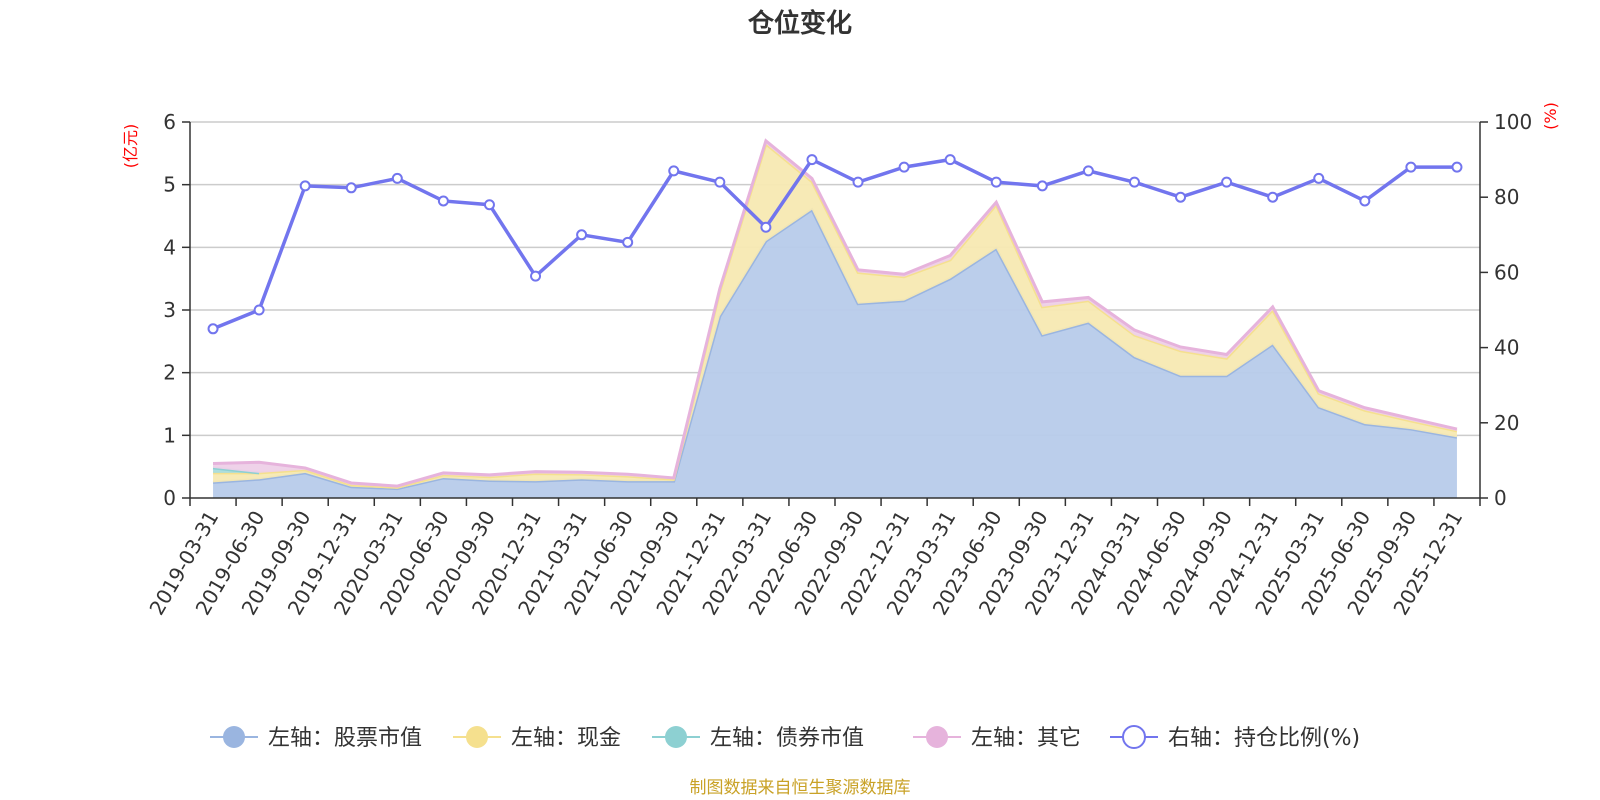 This screenshot has width=1600, height=800. I want to click on right-axis-tick-label: 0, so click(1500, 498).